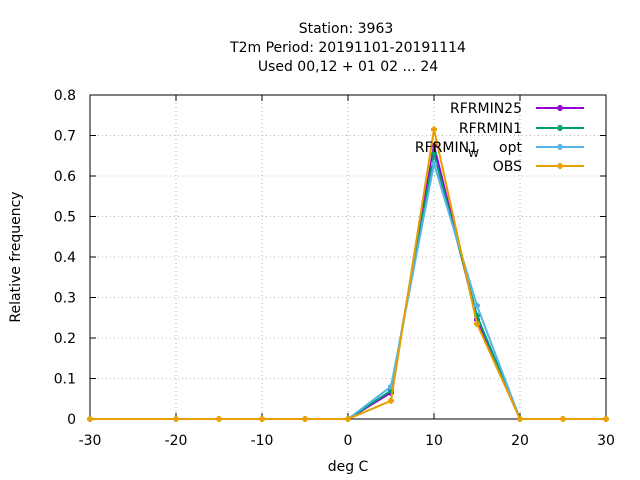  I want to click on x-axis-label: deg C, so click(348, 467).